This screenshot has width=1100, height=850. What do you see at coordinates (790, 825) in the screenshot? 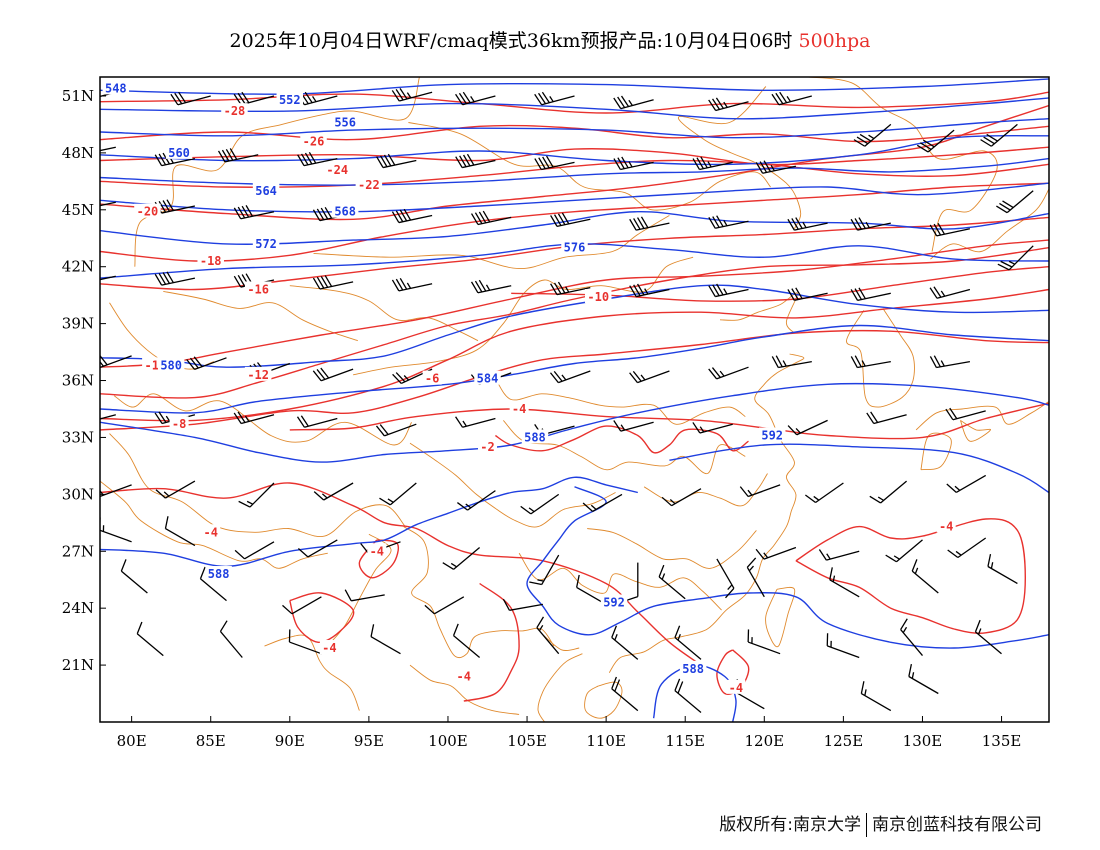
I see `copyright-text: 版权所有:南京大学` at bounding box center [790, 825].